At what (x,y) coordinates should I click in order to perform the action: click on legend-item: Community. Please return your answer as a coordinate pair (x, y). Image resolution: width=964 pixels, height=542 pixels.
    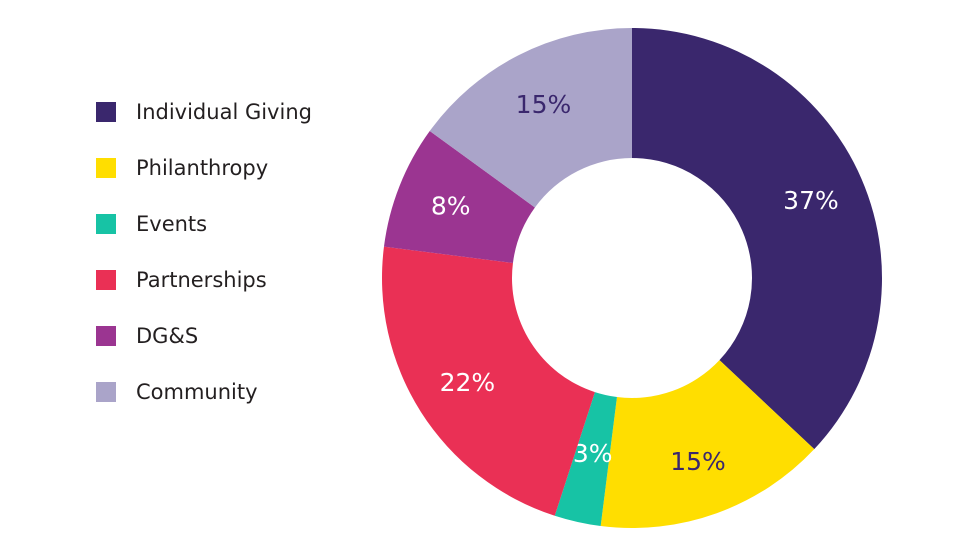
    Looking at the image, I should click on (246, 392).